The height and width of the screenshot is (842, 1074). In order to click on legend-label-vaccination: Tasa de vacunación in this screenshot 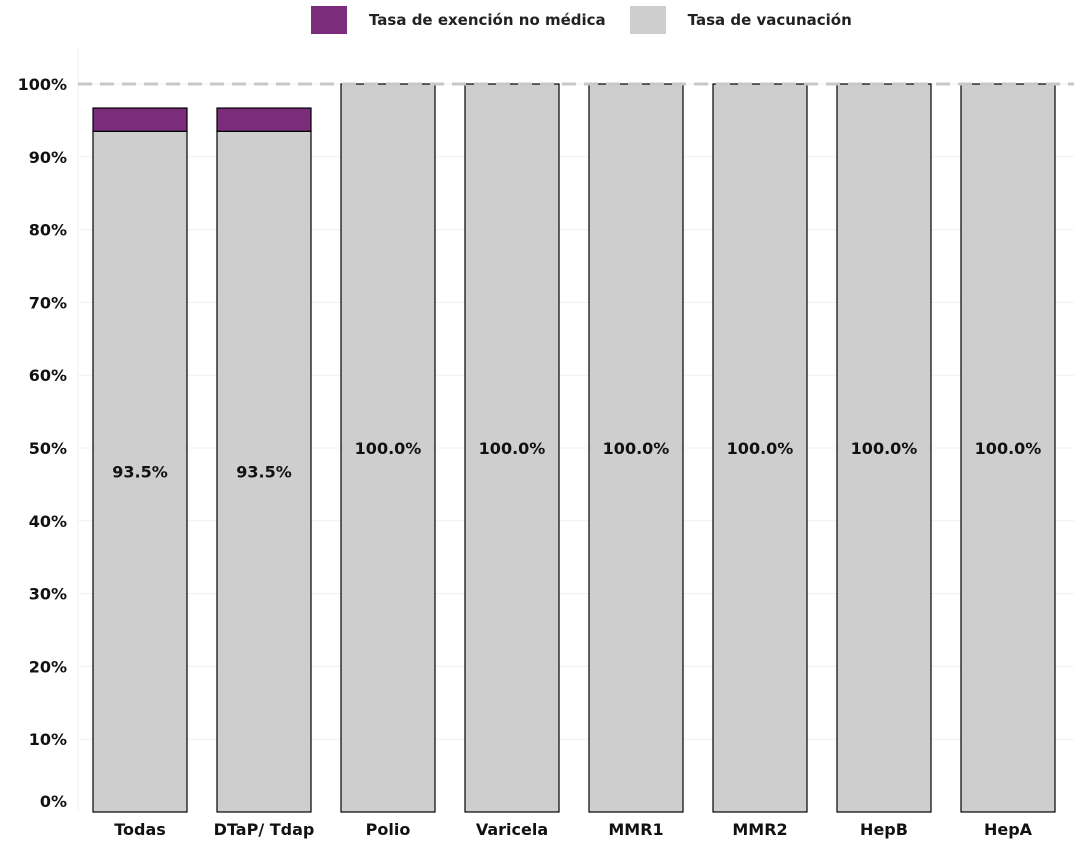, I will do `click(769, 20)`.